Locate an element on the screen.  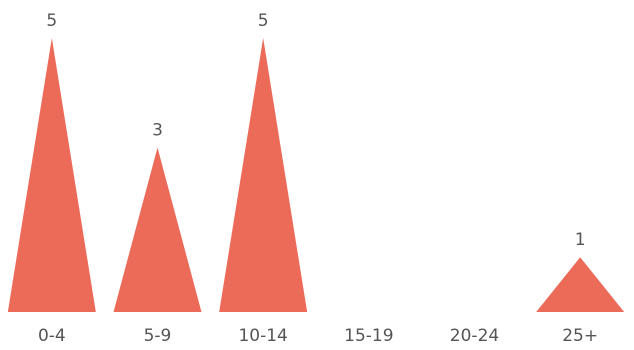
x-tick-label-25+: 25+ is located at coordinates (580, 336).